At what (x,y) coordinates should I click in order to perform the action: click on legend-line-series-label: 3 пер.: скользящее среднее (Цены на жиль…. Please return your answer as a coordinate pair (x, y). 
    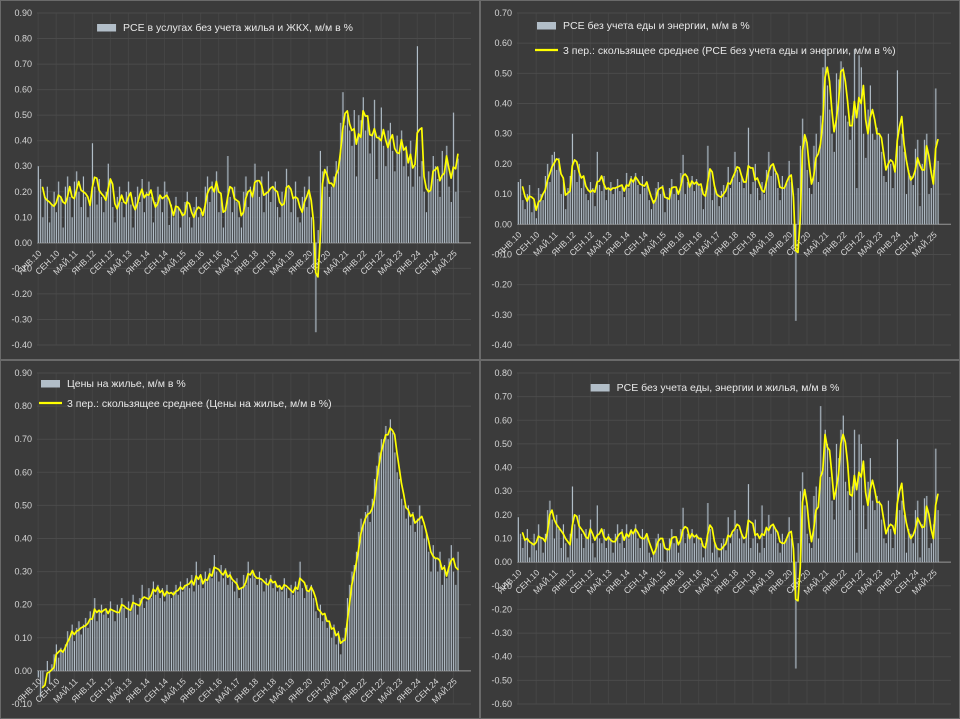
    Looking at the image, I should click on (199, 404).